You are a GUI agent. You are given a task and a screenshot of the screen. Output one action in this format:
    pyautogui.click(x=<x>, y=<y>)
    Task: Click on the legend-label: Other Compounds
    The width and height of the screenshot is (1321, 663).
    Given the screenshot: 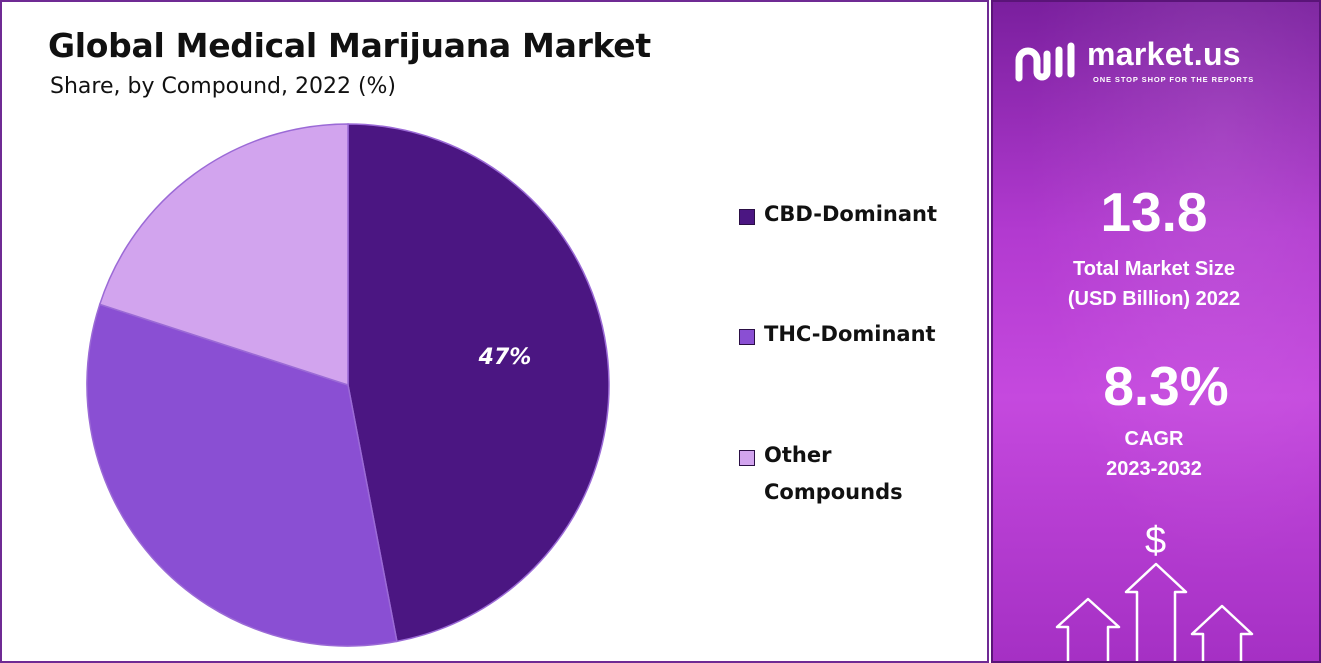 What is the action you would take?
    pyautogui.click(x=833, y=473)
    